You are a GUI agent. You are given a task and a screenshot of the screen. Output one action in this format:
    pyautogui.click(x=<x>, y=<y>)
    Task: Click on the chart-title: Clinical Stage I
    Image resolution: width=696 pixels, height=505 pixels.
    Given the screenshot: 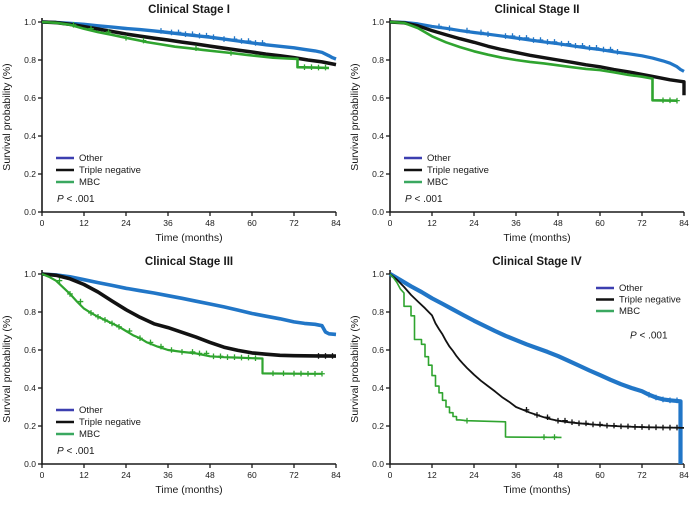 What is the action you would take?
    pyautogui.click(x=189, y=10)
    